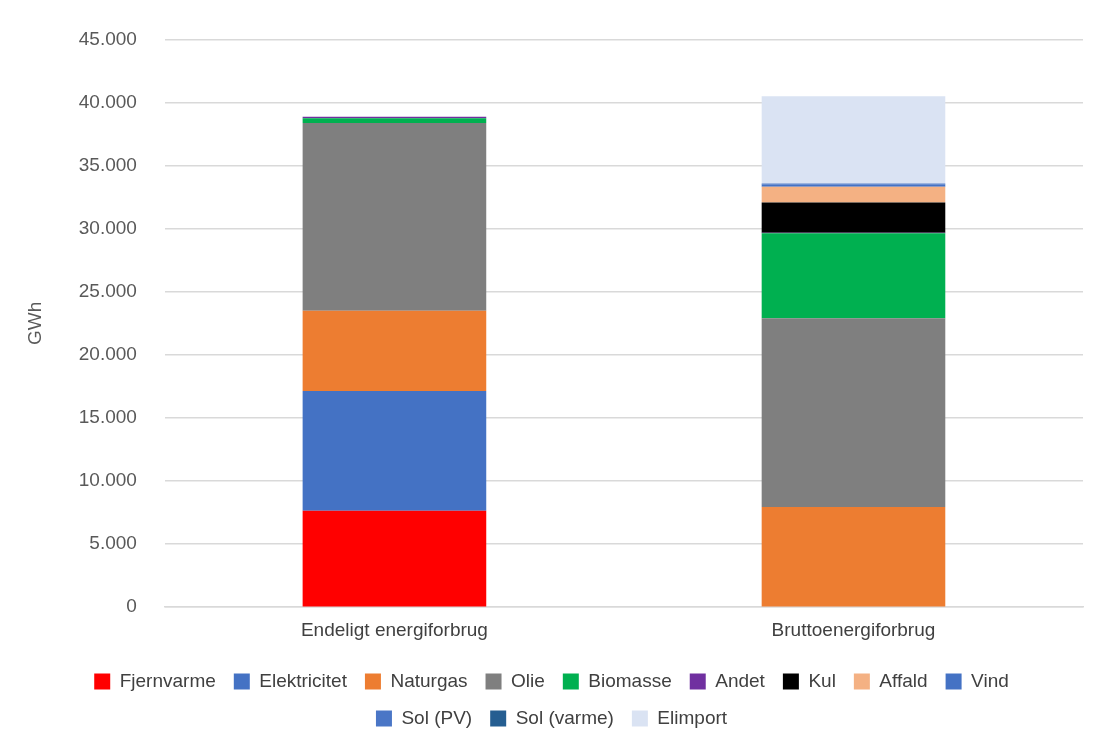  What do you see at coordinates (107, 290) in the screenshot?
I see `y-tick-label: 25.000` at bounding box center [107, 290].